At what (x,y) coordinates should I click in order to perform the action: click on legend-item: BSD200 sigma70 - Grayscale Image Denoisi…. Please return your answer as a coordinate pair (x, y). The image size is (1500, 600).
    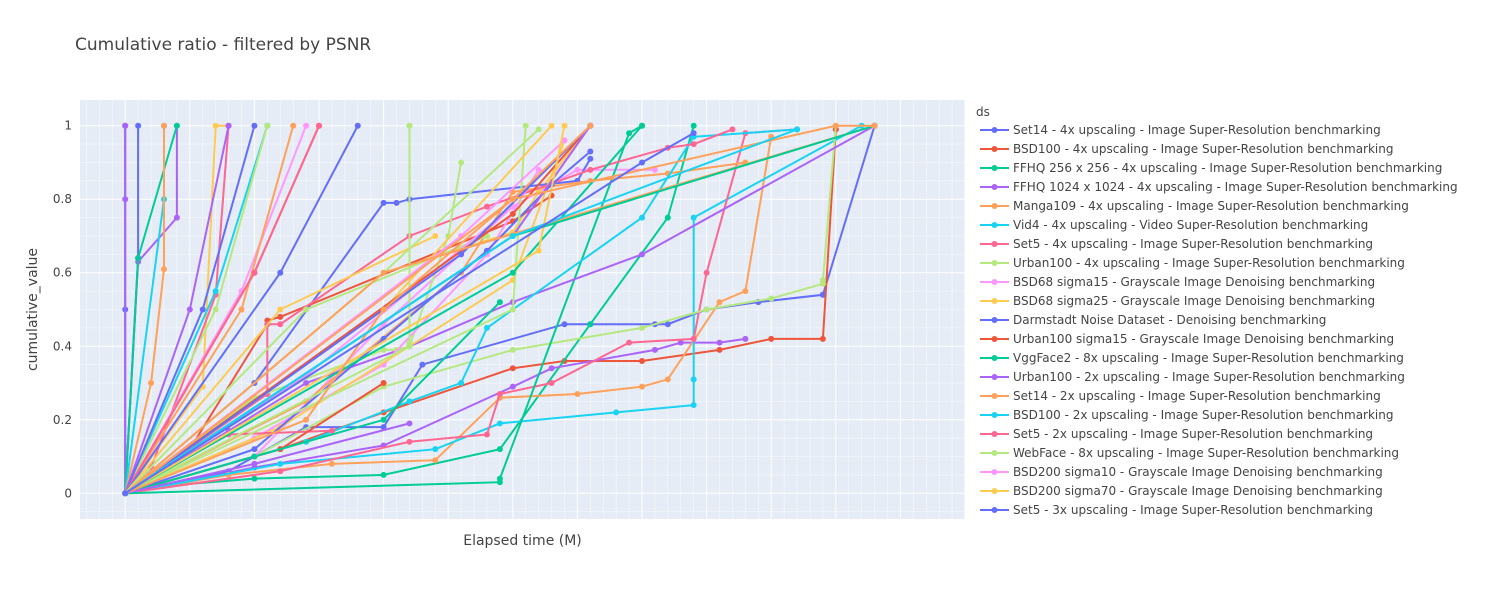
    Looking at the image, I should click on (1181, 491).